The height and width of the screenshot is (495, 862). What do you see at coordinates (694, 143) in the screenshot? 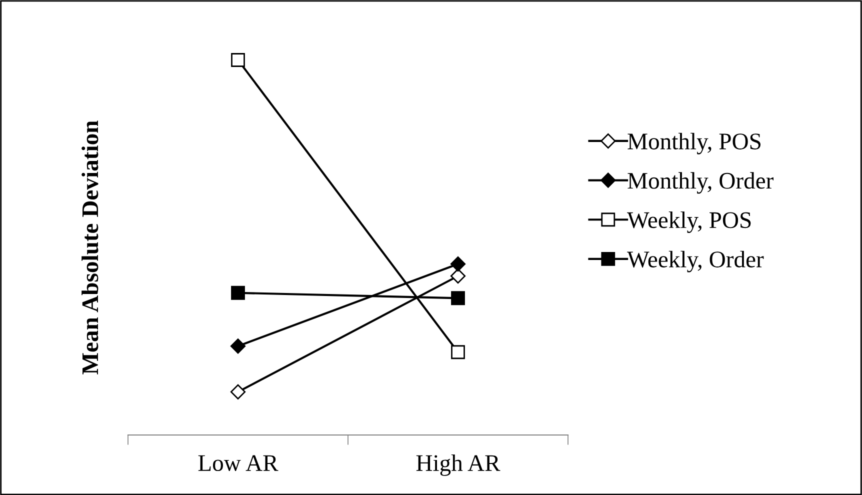
I see `legend-label: Monthly, POS` at bounding box center [694, 143].